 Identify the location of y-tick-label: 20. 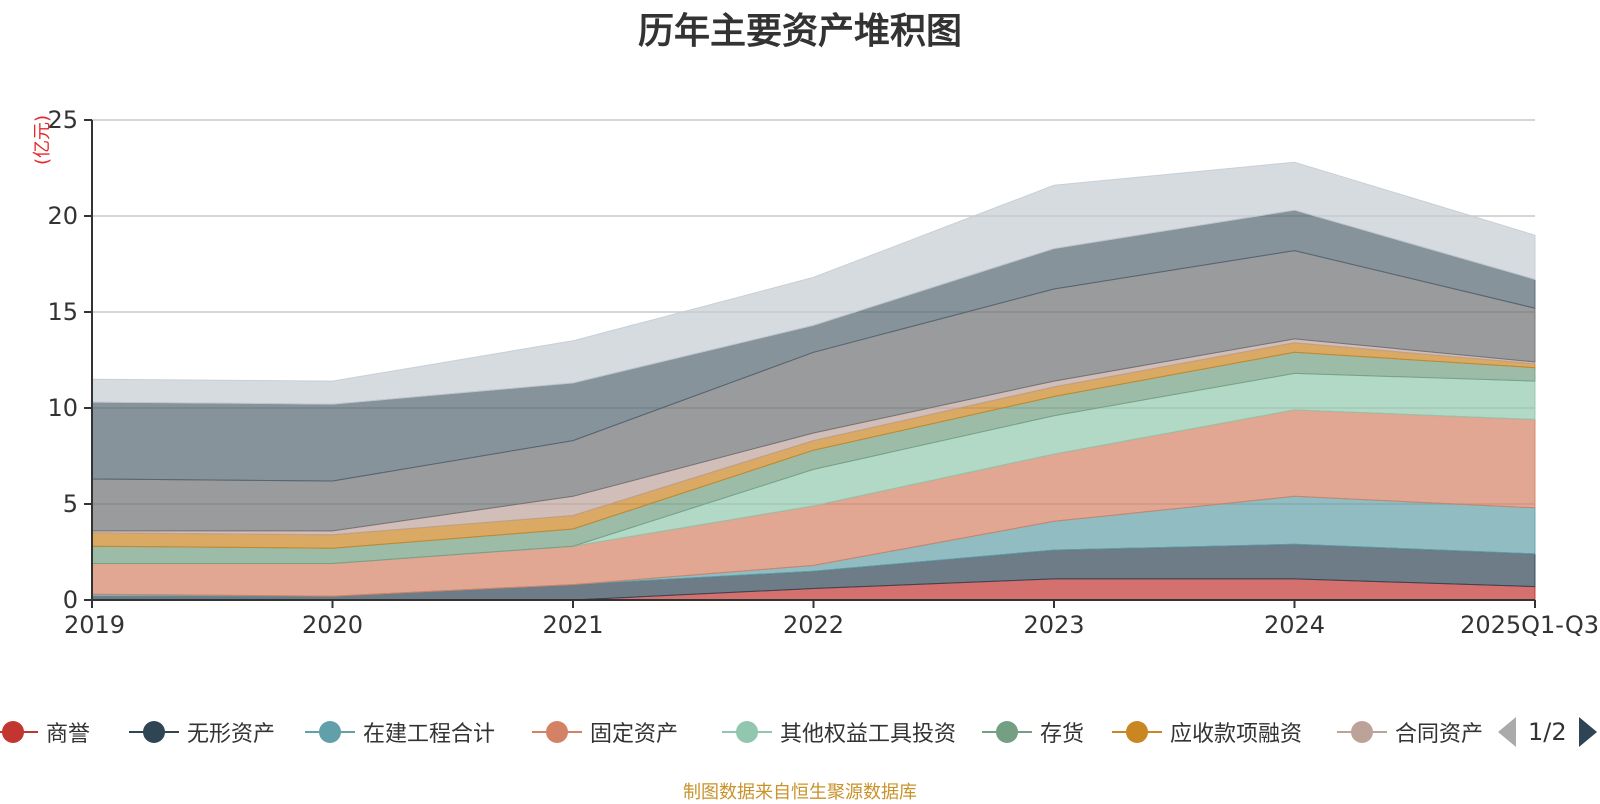
(62, 216).